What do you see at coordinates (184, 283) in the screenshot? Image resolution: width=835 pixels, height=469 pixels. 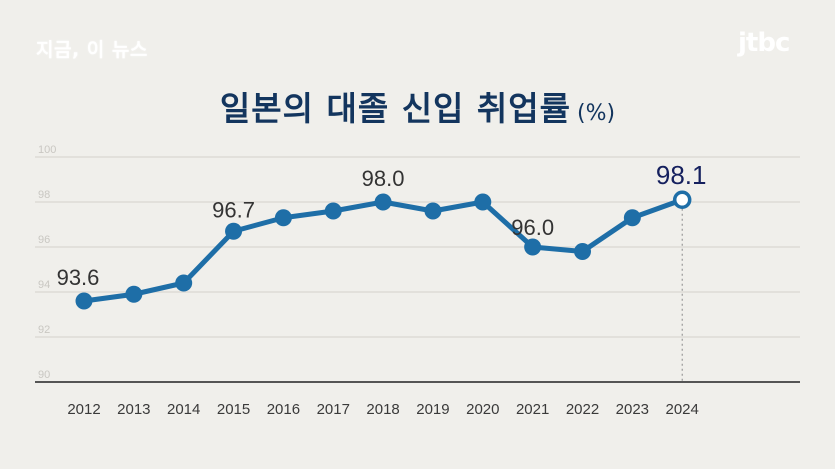 I see `data-point-2014` at bounding box center [184, 283].